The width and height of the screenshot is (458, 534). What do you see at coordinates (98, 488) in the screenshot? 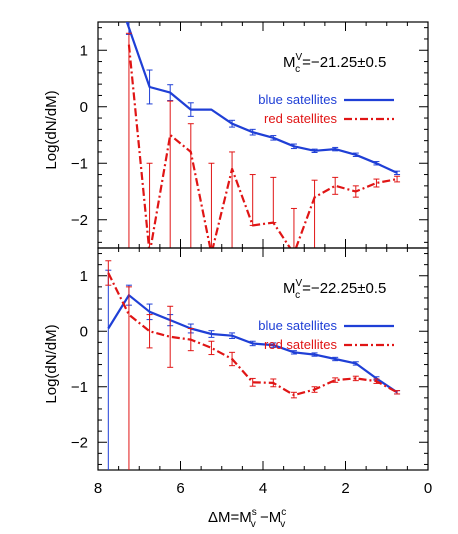
I see `x-tick-label: 8` at bounding box center [98, 488].